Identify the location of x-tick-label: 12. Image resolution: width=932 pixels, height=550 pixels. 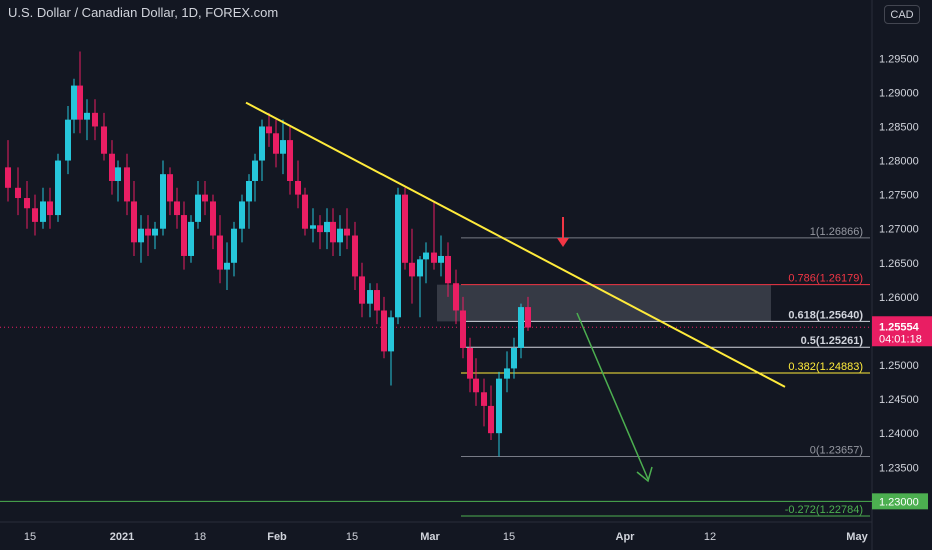
(710, 537).